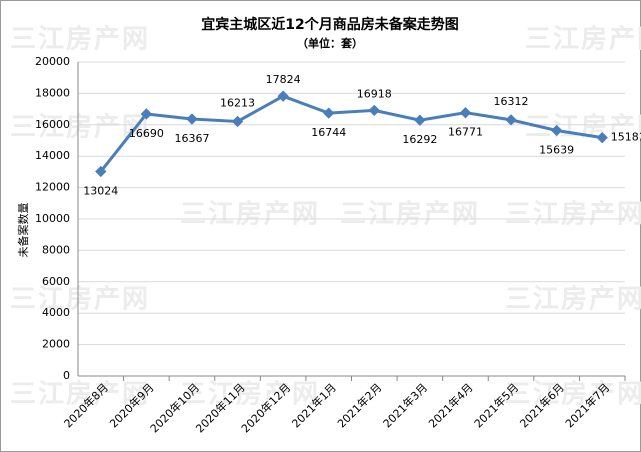 The width and height of the screenshot is (641, 452). I want to click on y-tick-label: 8000, so click(56, 249).